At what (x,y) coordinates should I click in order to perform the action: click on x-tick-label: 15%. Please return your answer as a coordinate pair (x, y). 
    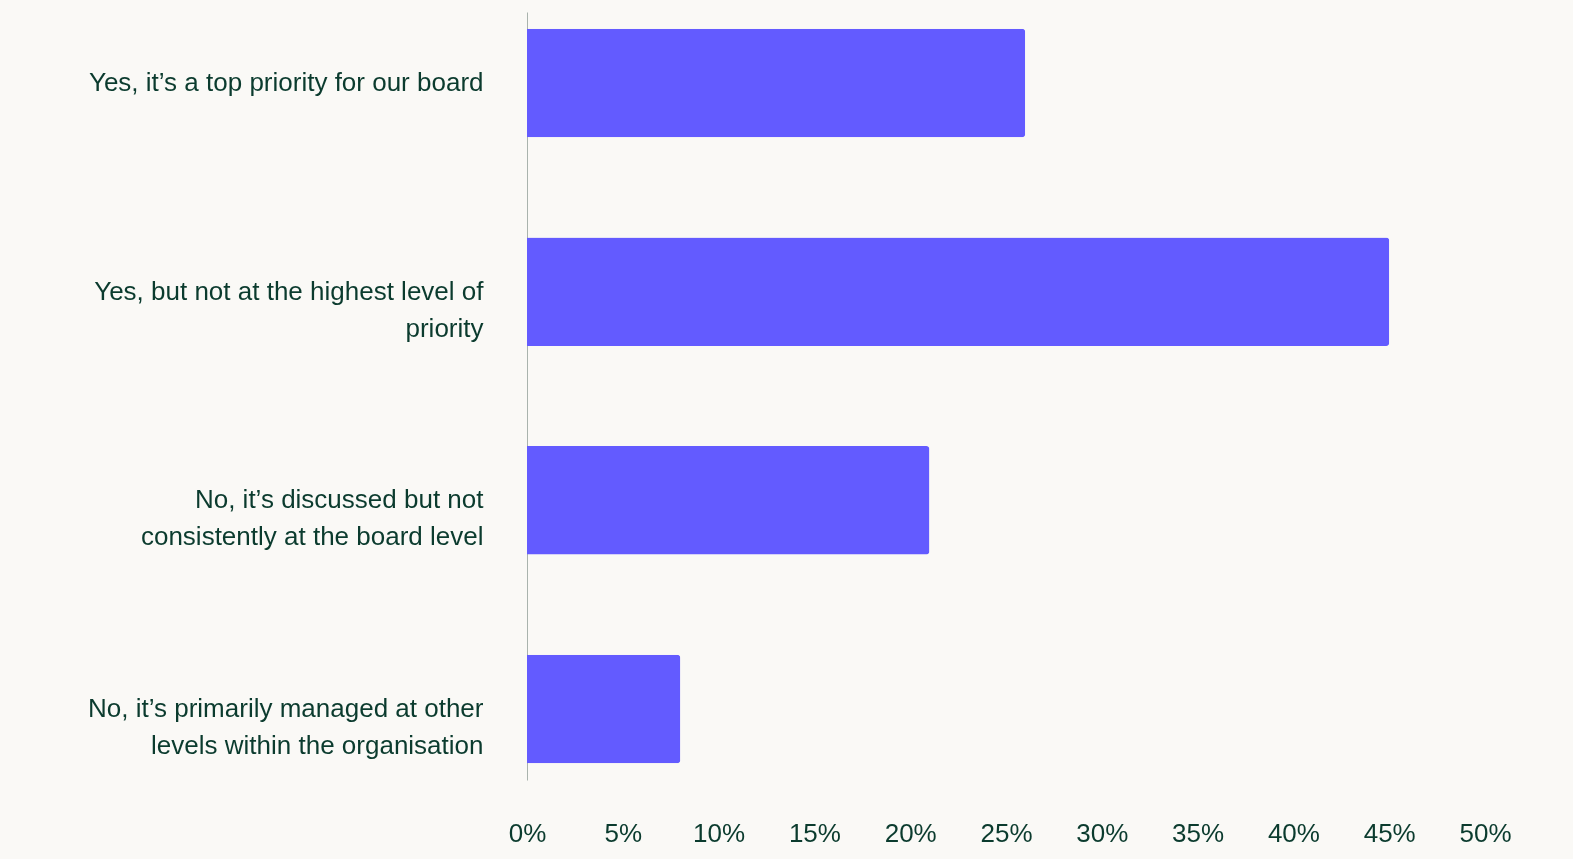
    Looking at the image, I should click on (814, 832).